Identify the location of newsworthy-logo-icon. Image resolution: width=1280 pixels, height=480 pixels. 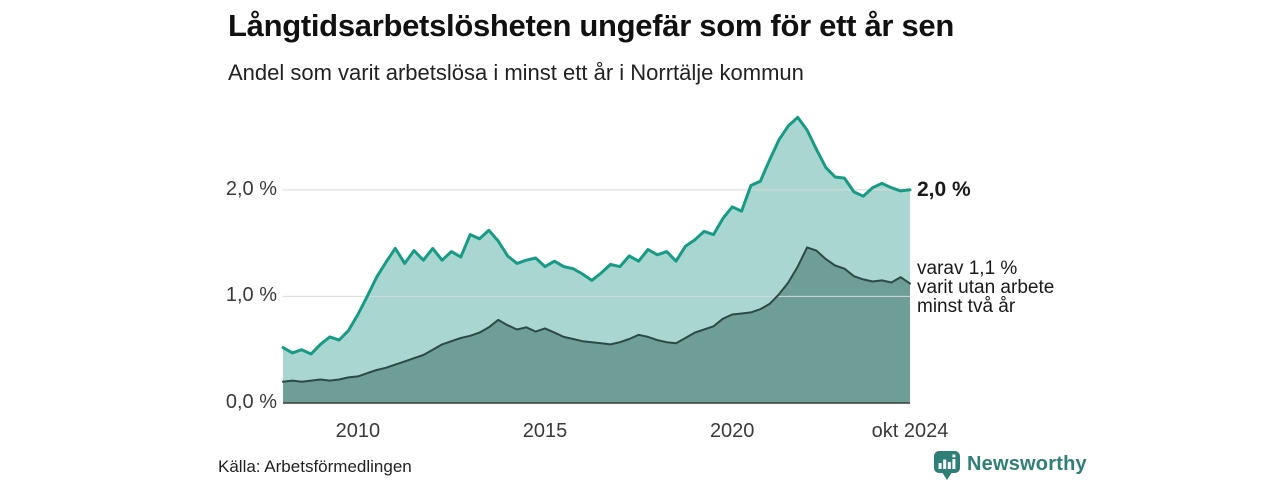
(947, 465).